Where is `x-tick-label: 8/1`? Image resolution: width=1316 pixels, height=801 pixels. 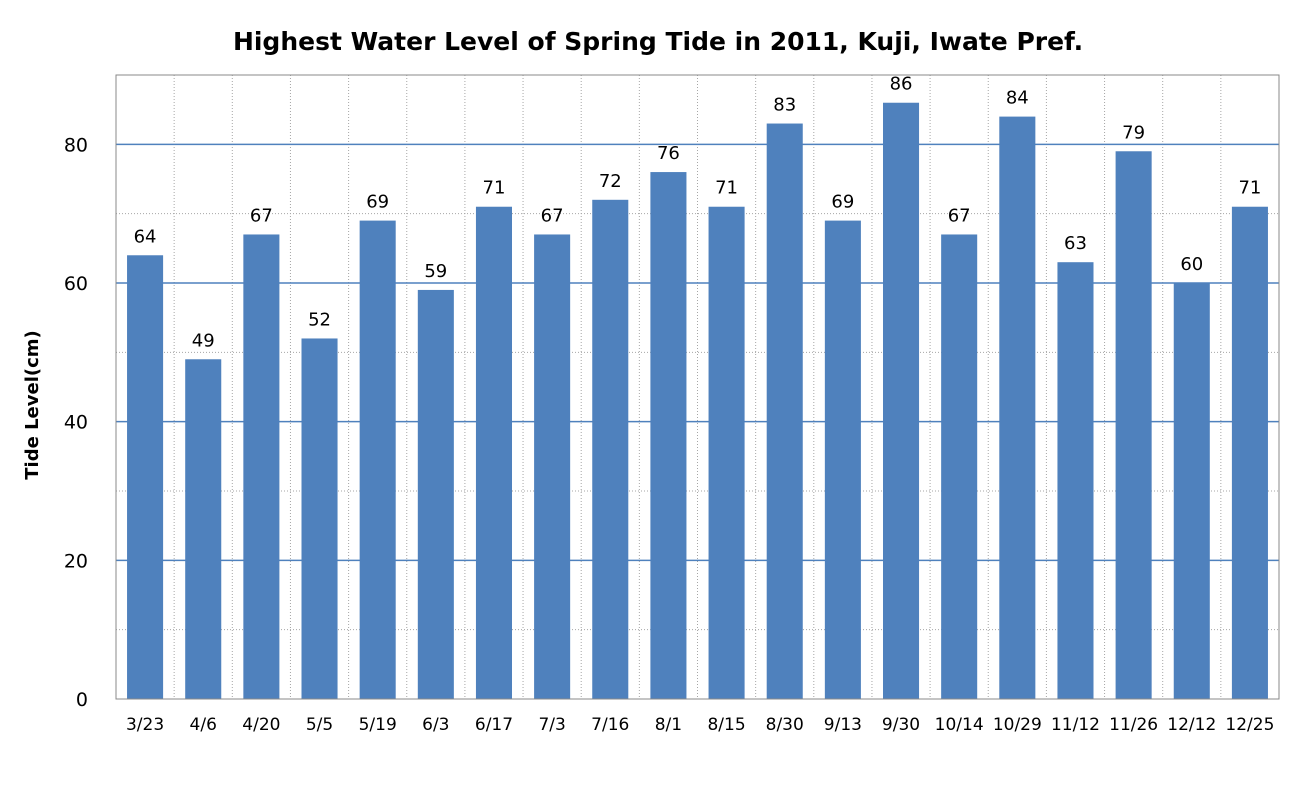 x-tick-label: 8/1 is located at coordinates (668, 725).